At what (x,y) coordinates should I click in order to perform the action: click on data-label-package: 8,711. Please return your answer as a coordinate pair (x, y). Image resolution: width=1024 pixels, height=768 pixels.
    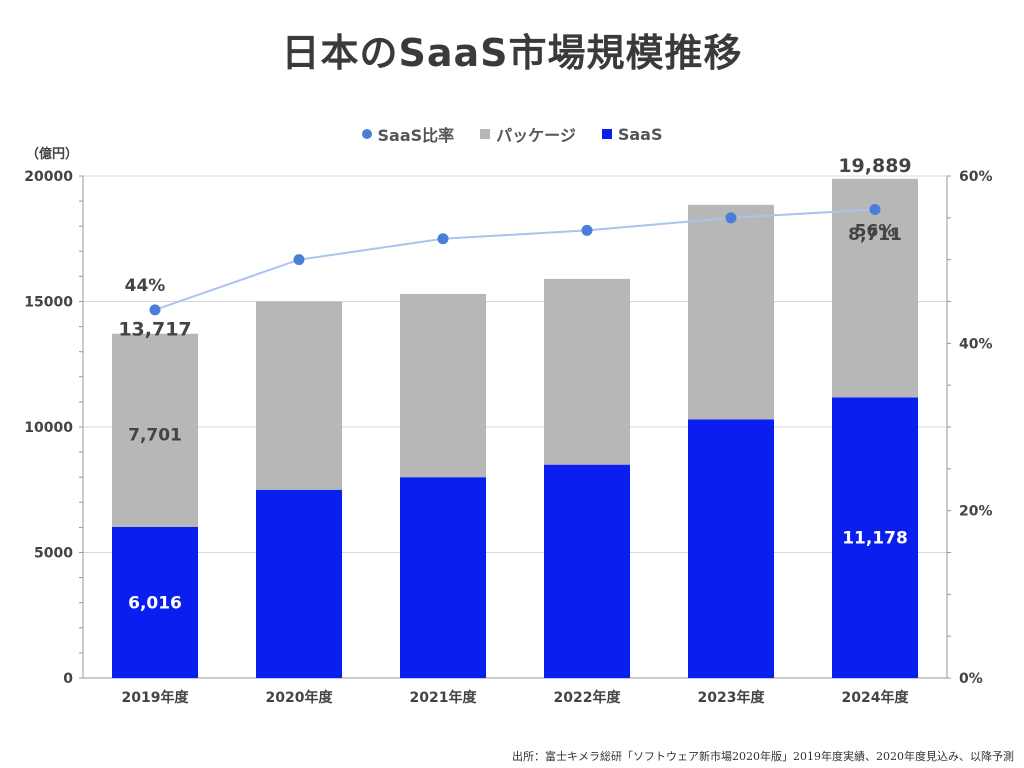
    Looking at the image, I should click on (875, 235).